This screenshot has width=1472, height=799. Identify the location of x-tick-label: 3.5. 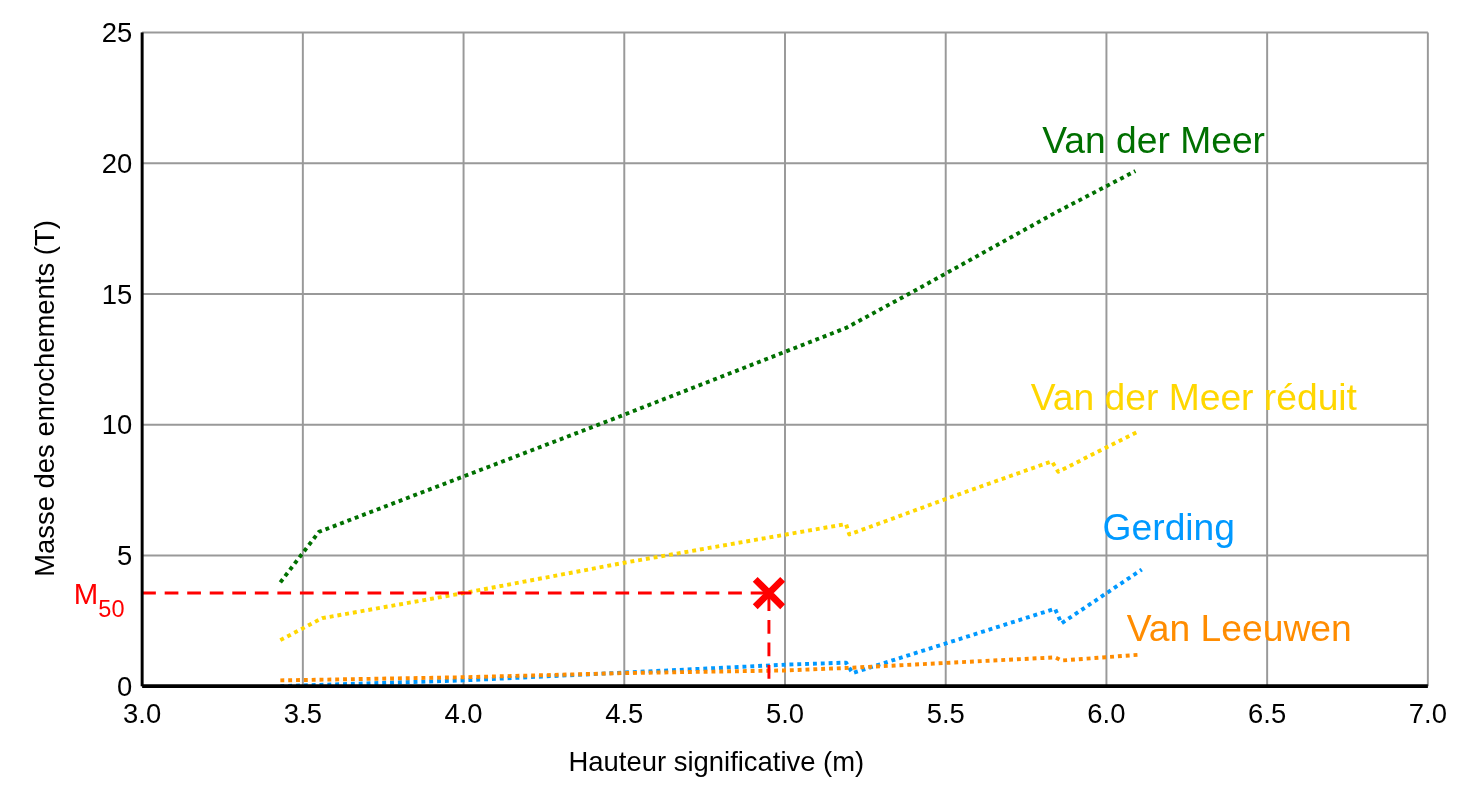
(302, 714).